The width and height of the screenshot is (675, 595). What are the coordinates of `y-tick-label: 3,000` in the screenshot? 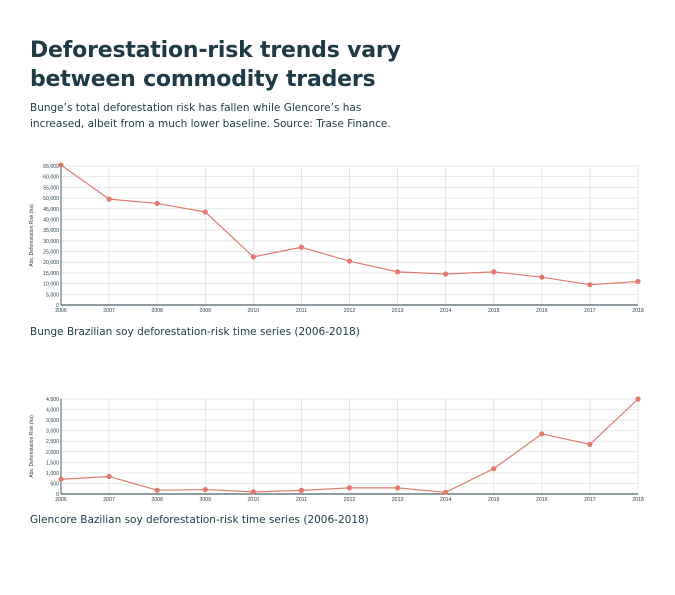 It's located at (52, 432).